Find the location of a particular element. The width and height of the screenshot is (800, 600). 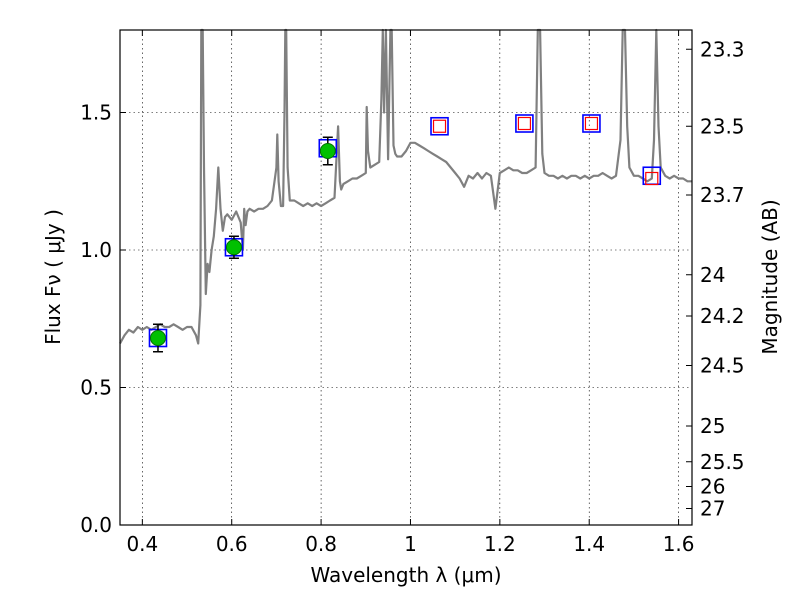

y2-axis-label: Magnitude (AB) is located at coordinates (770, 276).